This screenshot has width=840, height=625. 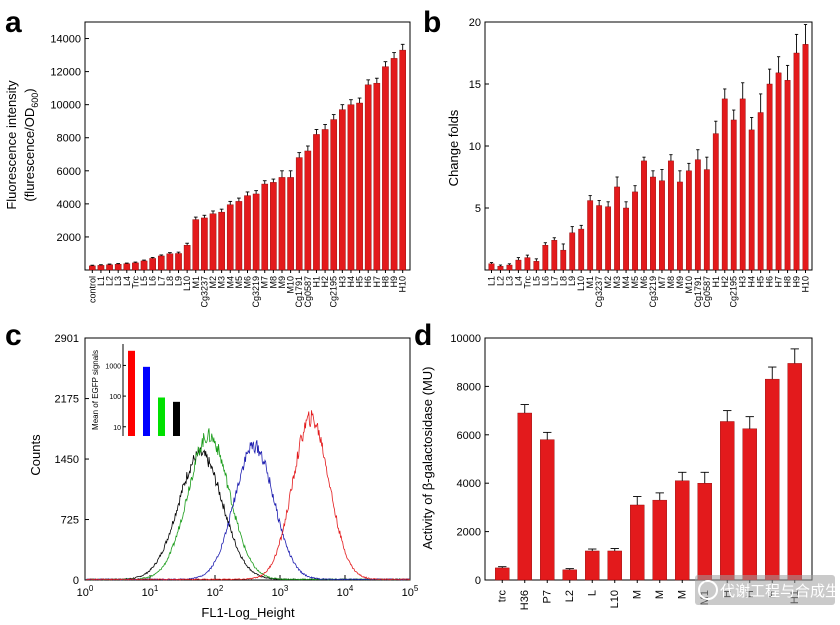 What do you see at coordinates (547, 596) in the screenshot?
I see `x-tick-label: P7` at bounding box center [547, 596].